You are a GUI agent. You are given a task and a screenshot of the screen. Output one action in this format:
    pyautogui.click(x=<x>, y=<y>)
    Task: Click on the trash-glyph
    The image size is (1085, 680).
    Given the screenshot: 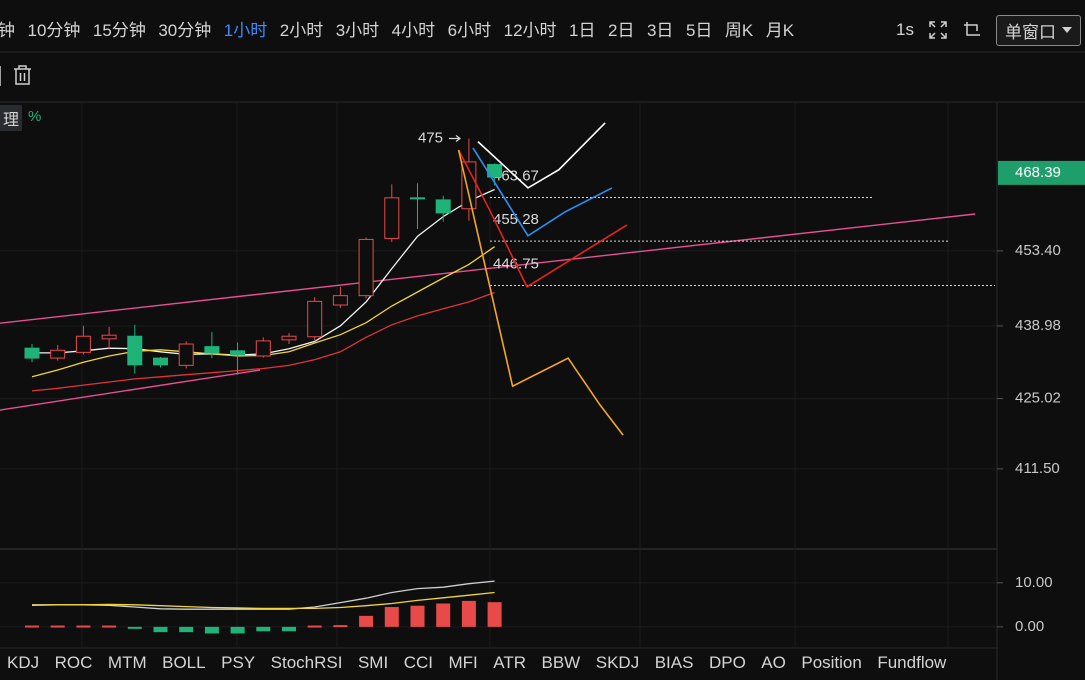 What is the action you would take?
    pyautogui.click(x=22, y=75)
    